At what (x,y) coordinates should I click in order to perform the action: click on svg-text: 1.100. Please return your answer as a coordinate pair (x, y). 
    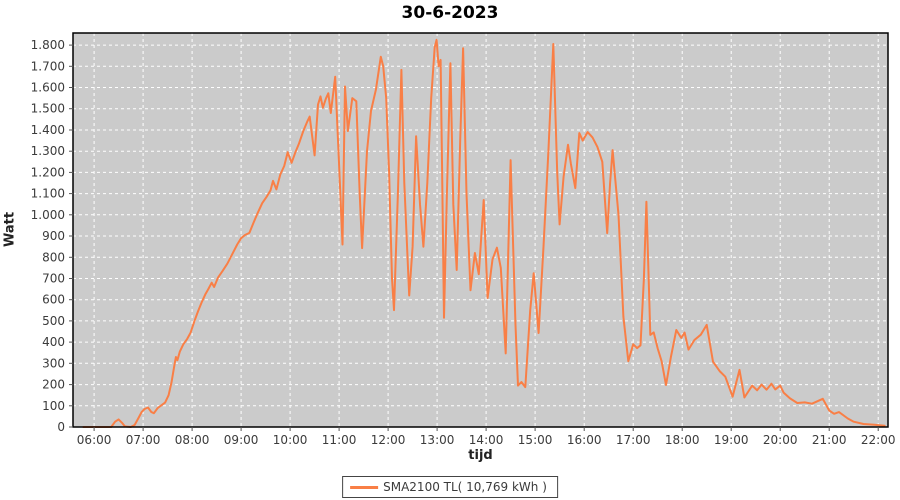
    Looking at the image, I should click on (48, 194).